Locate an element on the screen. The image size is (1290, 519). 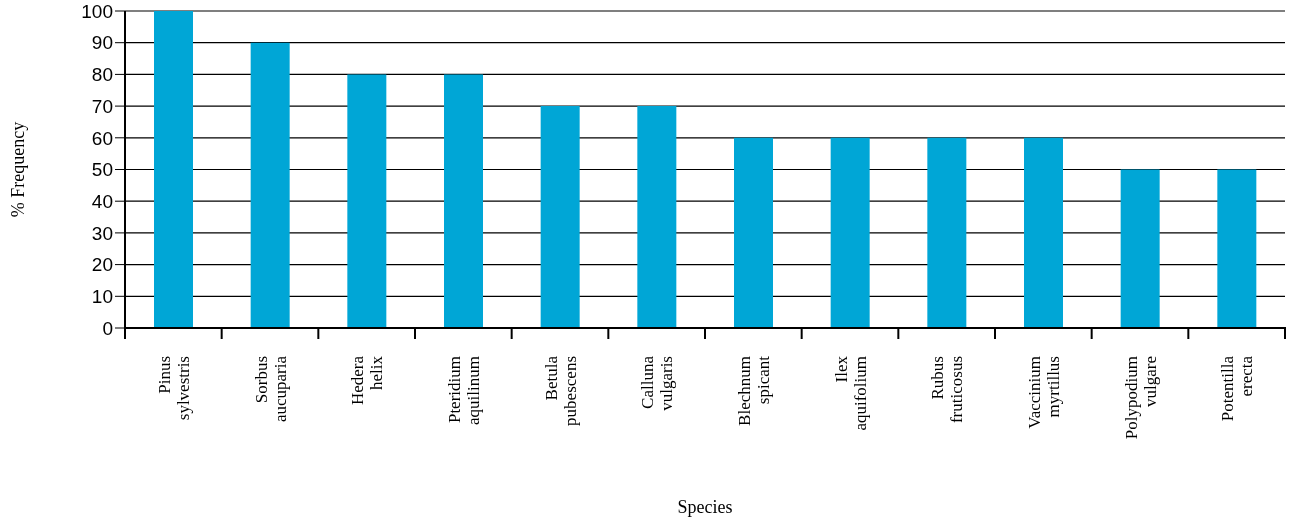
x-tick-label: Calluna vulgaris is located at coordinates (657, 383).